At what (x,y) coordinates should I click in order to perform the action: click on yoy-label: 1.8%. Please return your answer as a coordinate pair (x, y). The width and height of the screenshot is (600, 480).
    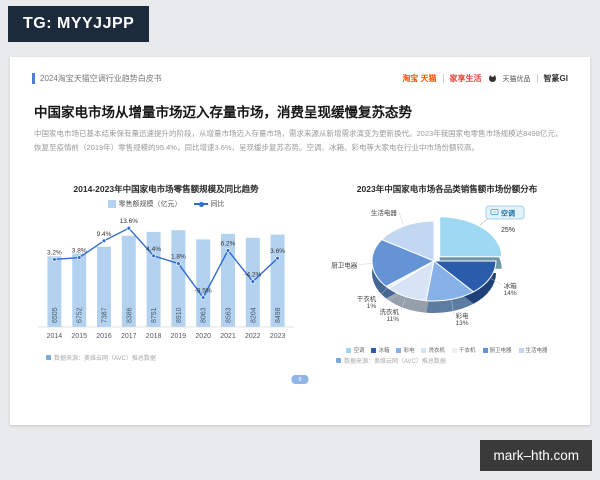
    Looking at the image, I should click on (178, 257).